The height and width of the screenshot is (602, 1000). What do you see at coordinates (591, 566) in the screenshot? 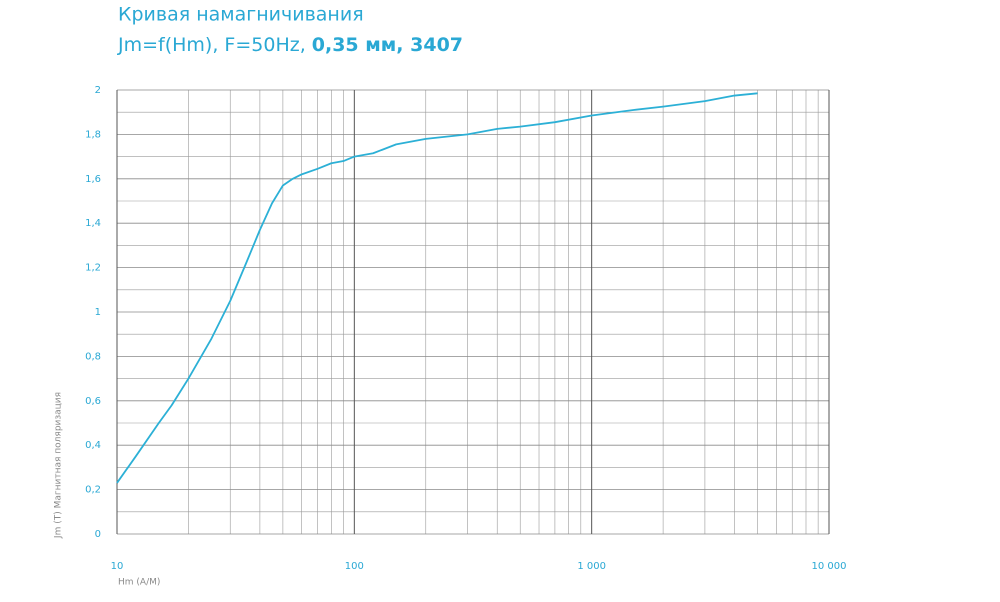
I see `x-tick-label: 1 000` at bounding box center [591, 566].